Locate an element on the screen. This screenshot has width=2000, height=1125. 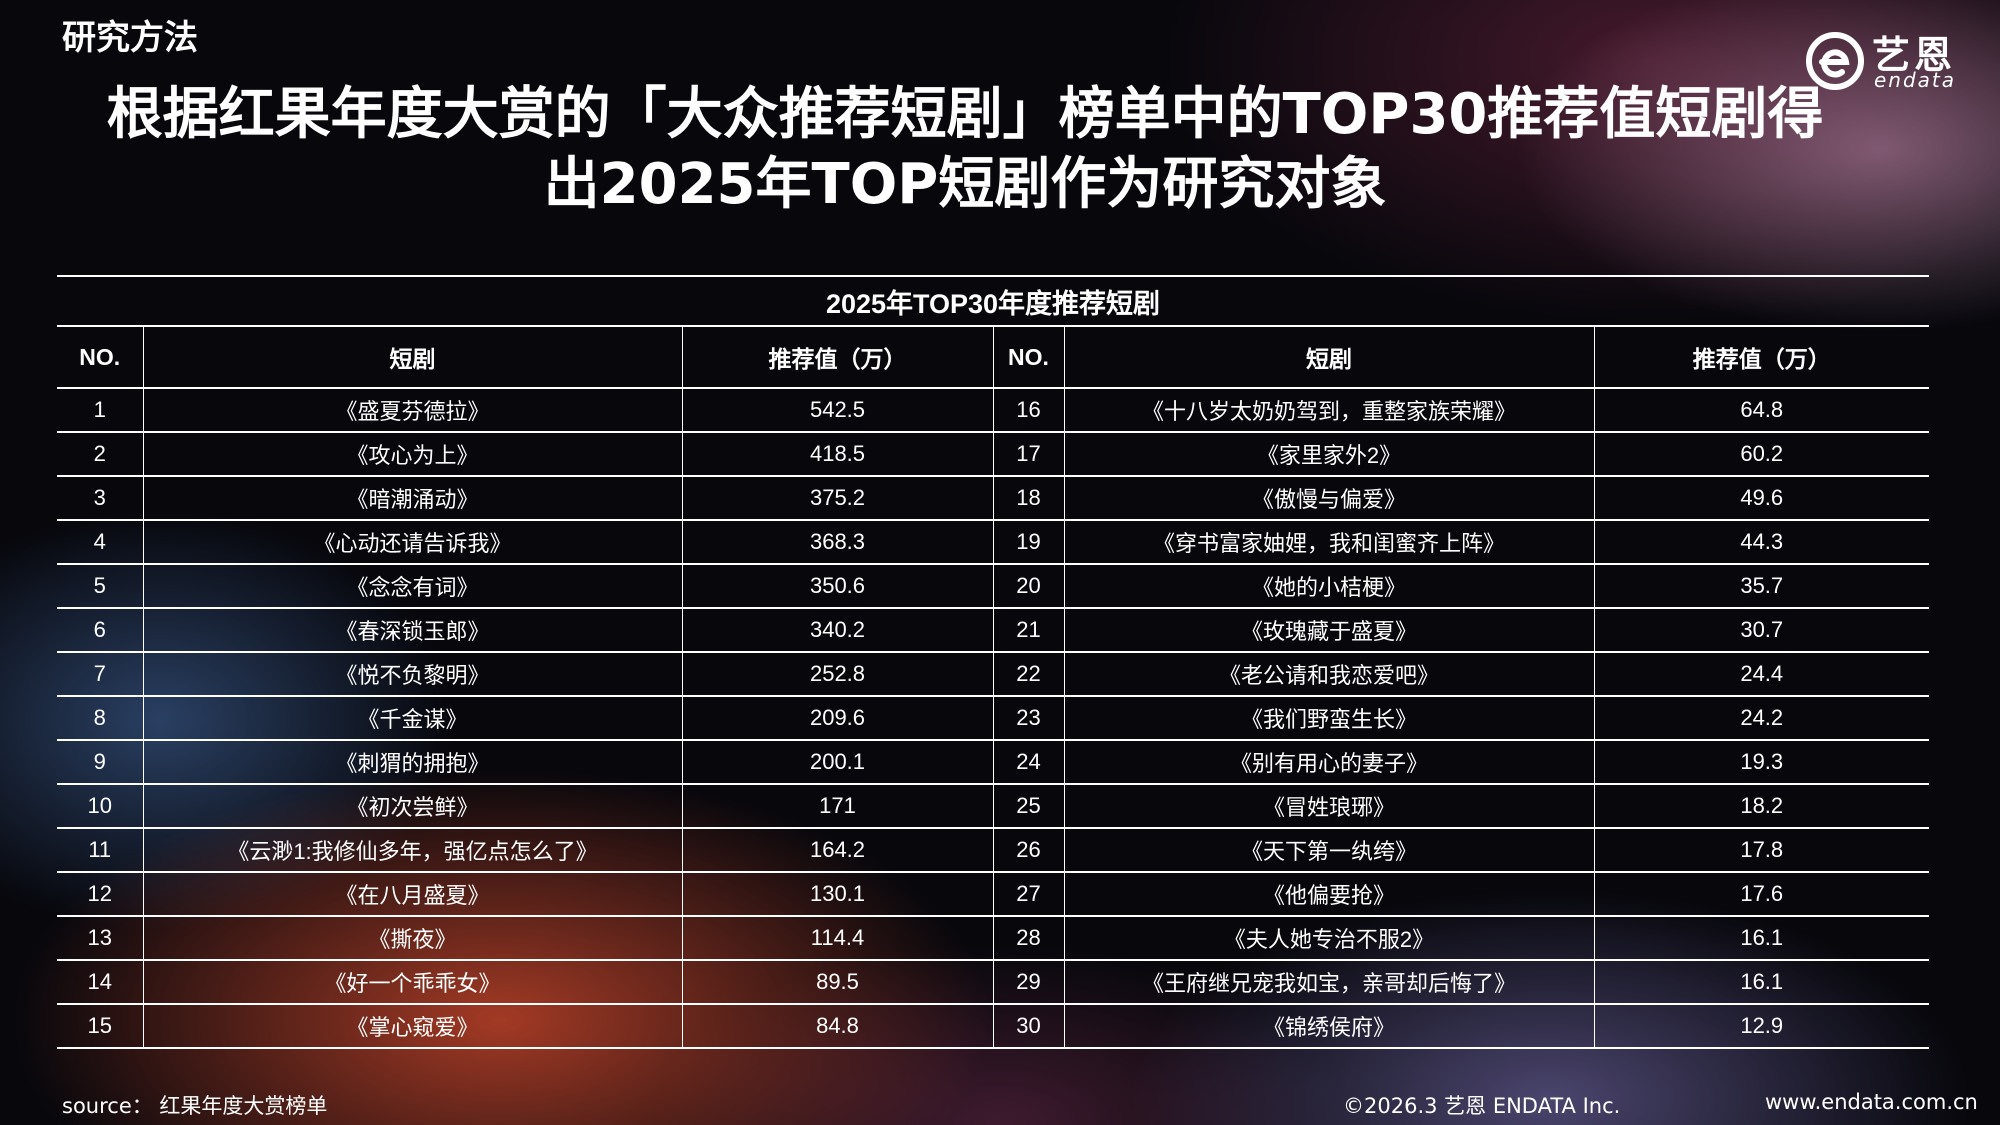
recommend-value-left: 209.6 is located at coordinates (837, 718).